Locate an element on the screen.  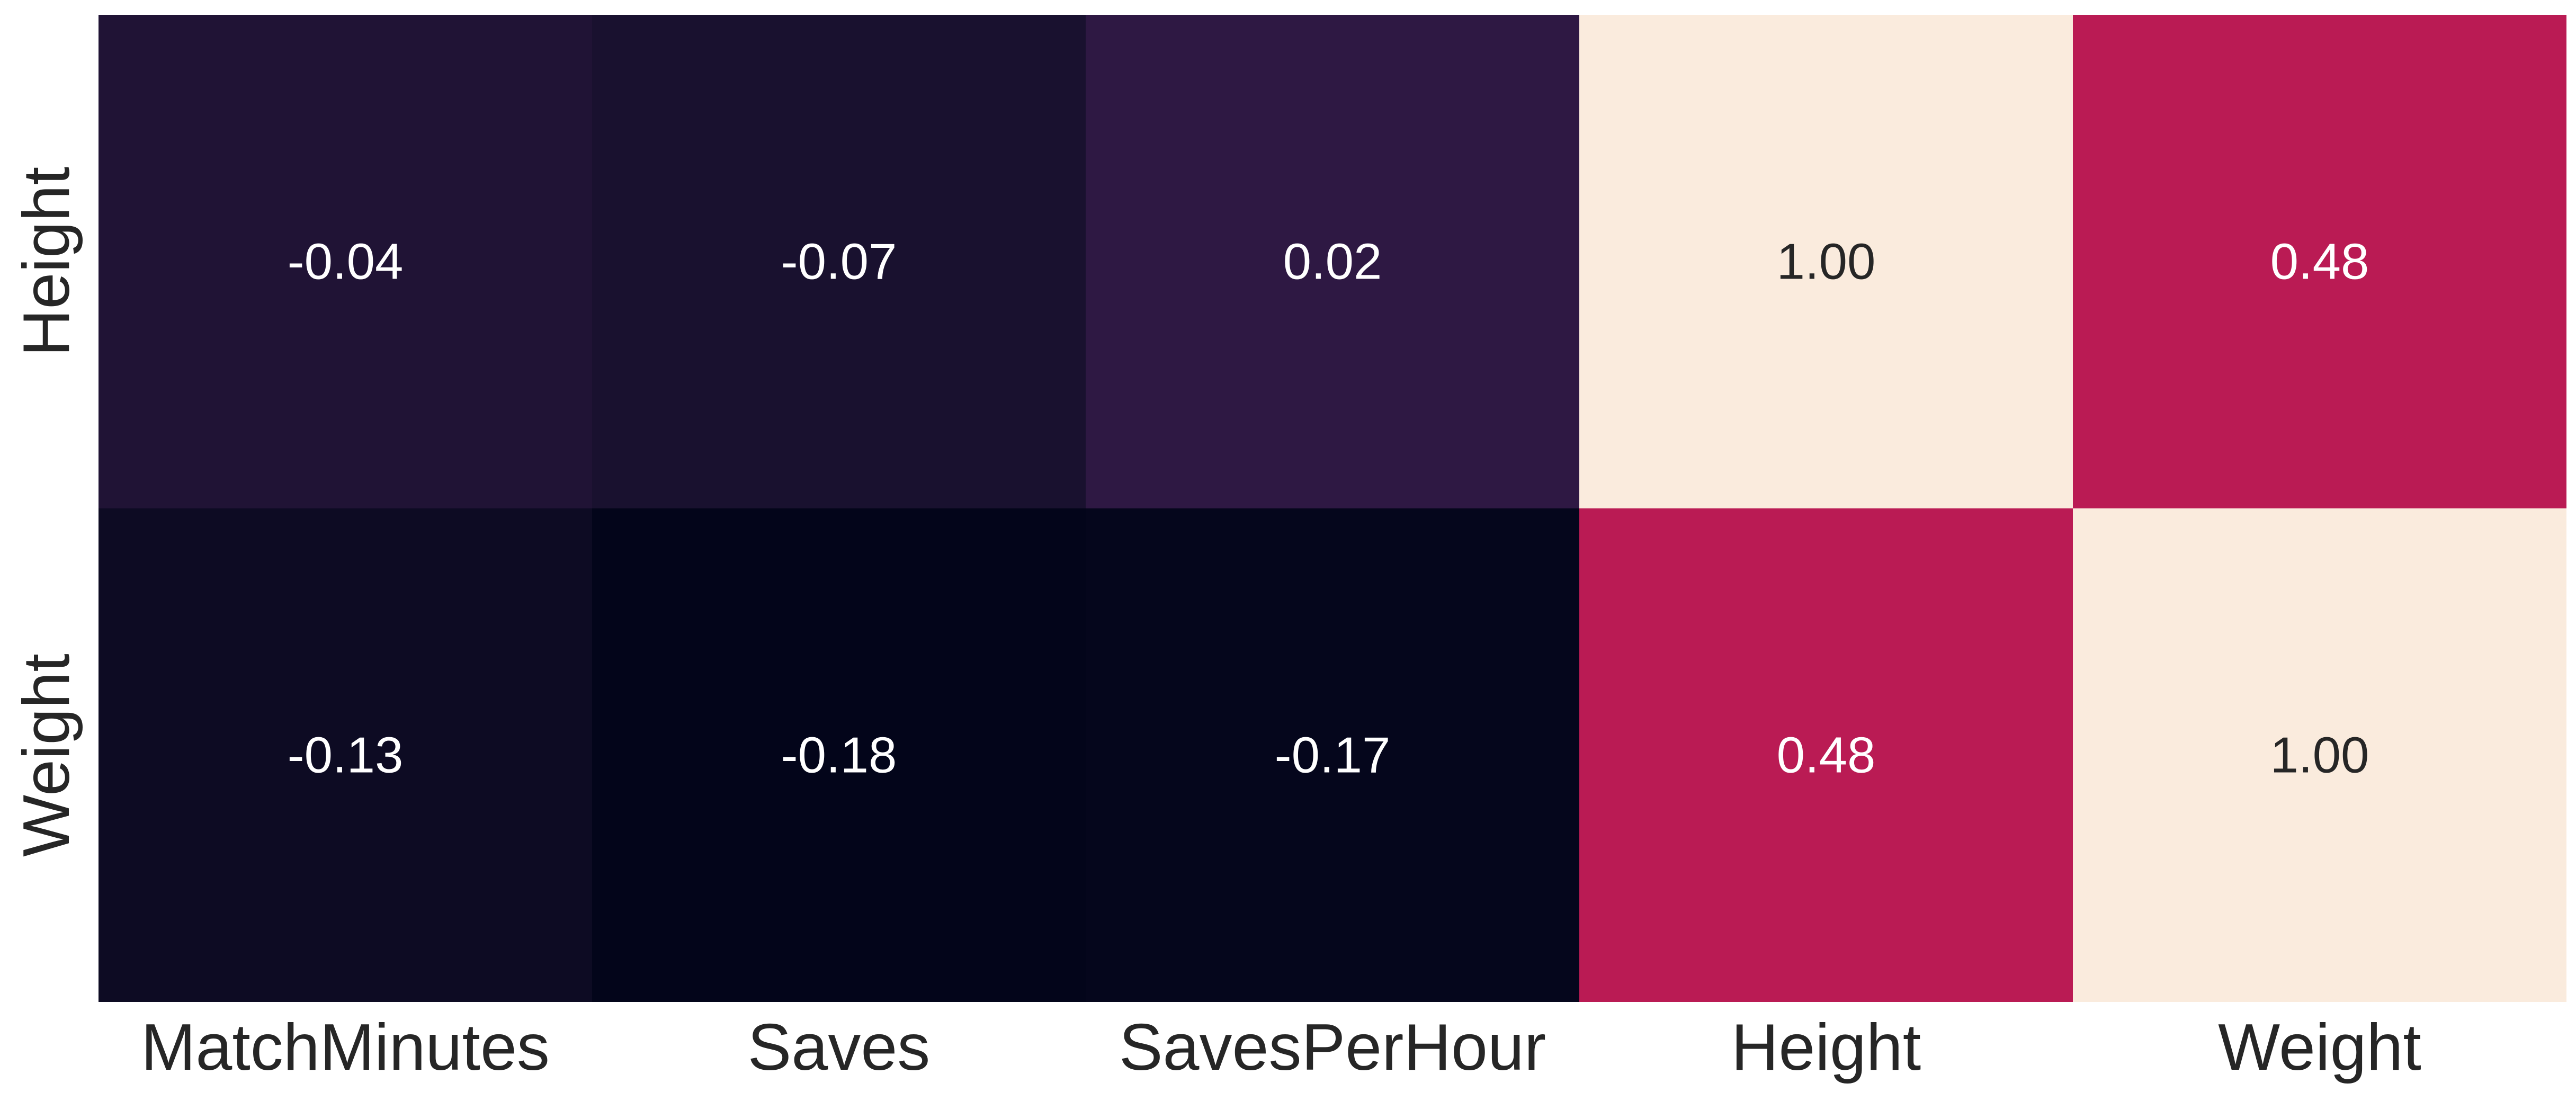
heatmap-cell-weight-height is located at coordinates (1826, 755).